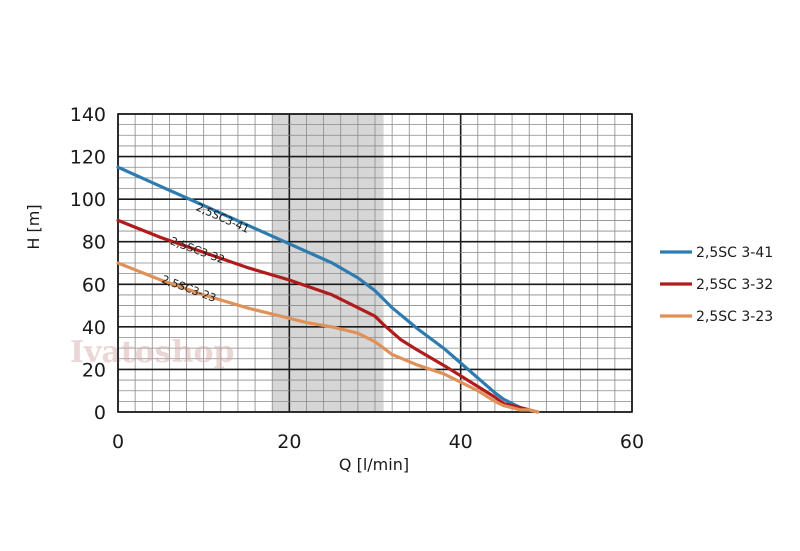  What do you see at coordinates (152, 352) in the screenshot?
I see `watermark-text: Ivatoshop` at bounding box center [152, 352].